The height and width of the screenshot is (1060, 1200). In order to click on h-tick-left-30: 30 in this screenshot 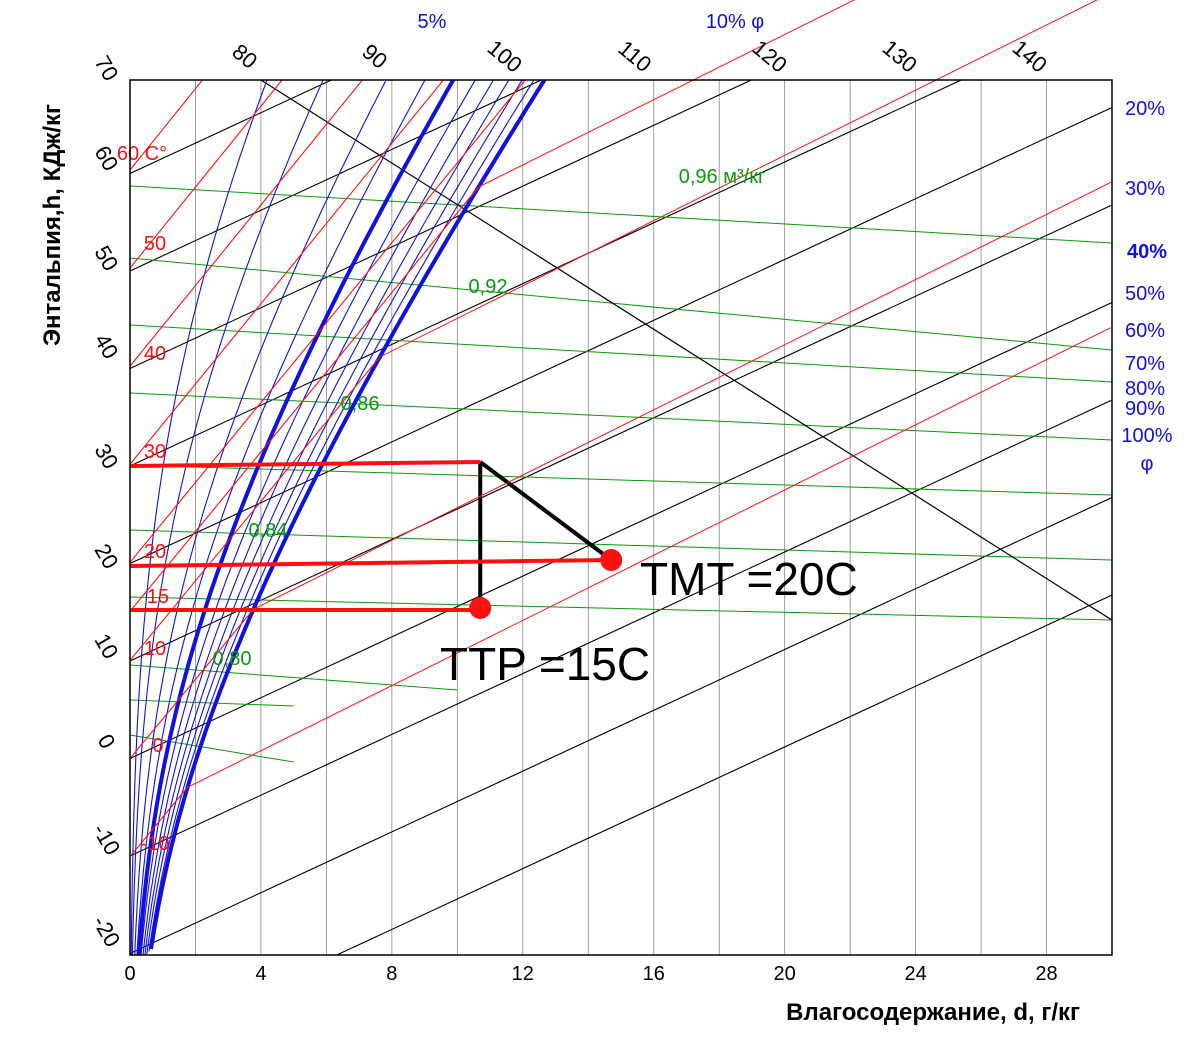, I will do `click(107, 456)`.